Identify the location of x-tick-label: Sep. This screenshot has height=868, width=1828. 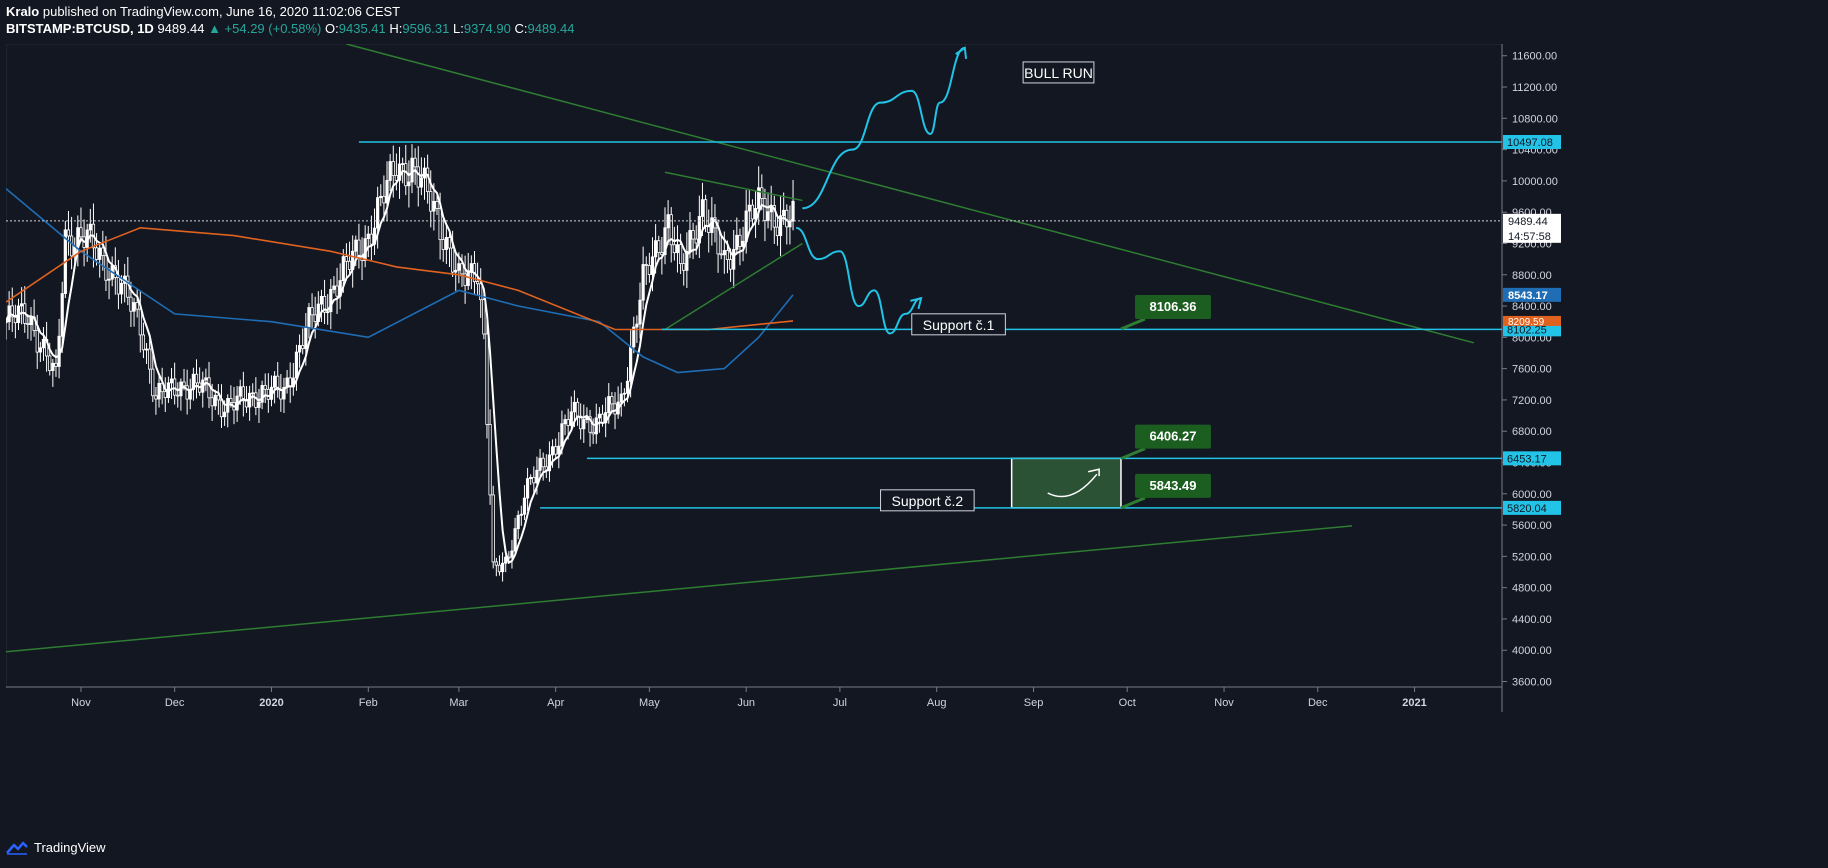
(1034, 703).